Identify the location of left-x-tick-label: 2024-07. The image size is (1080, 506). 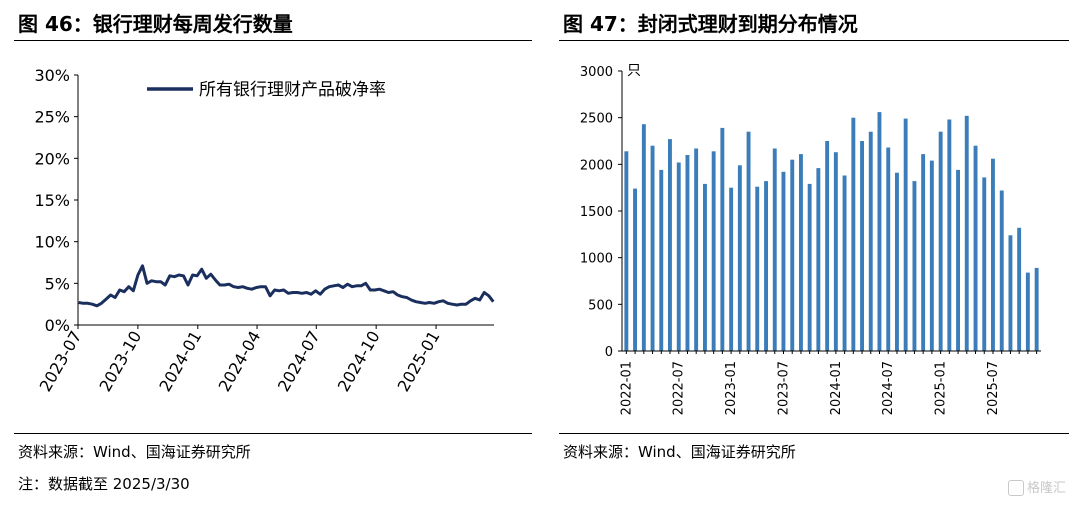
(299, 361).